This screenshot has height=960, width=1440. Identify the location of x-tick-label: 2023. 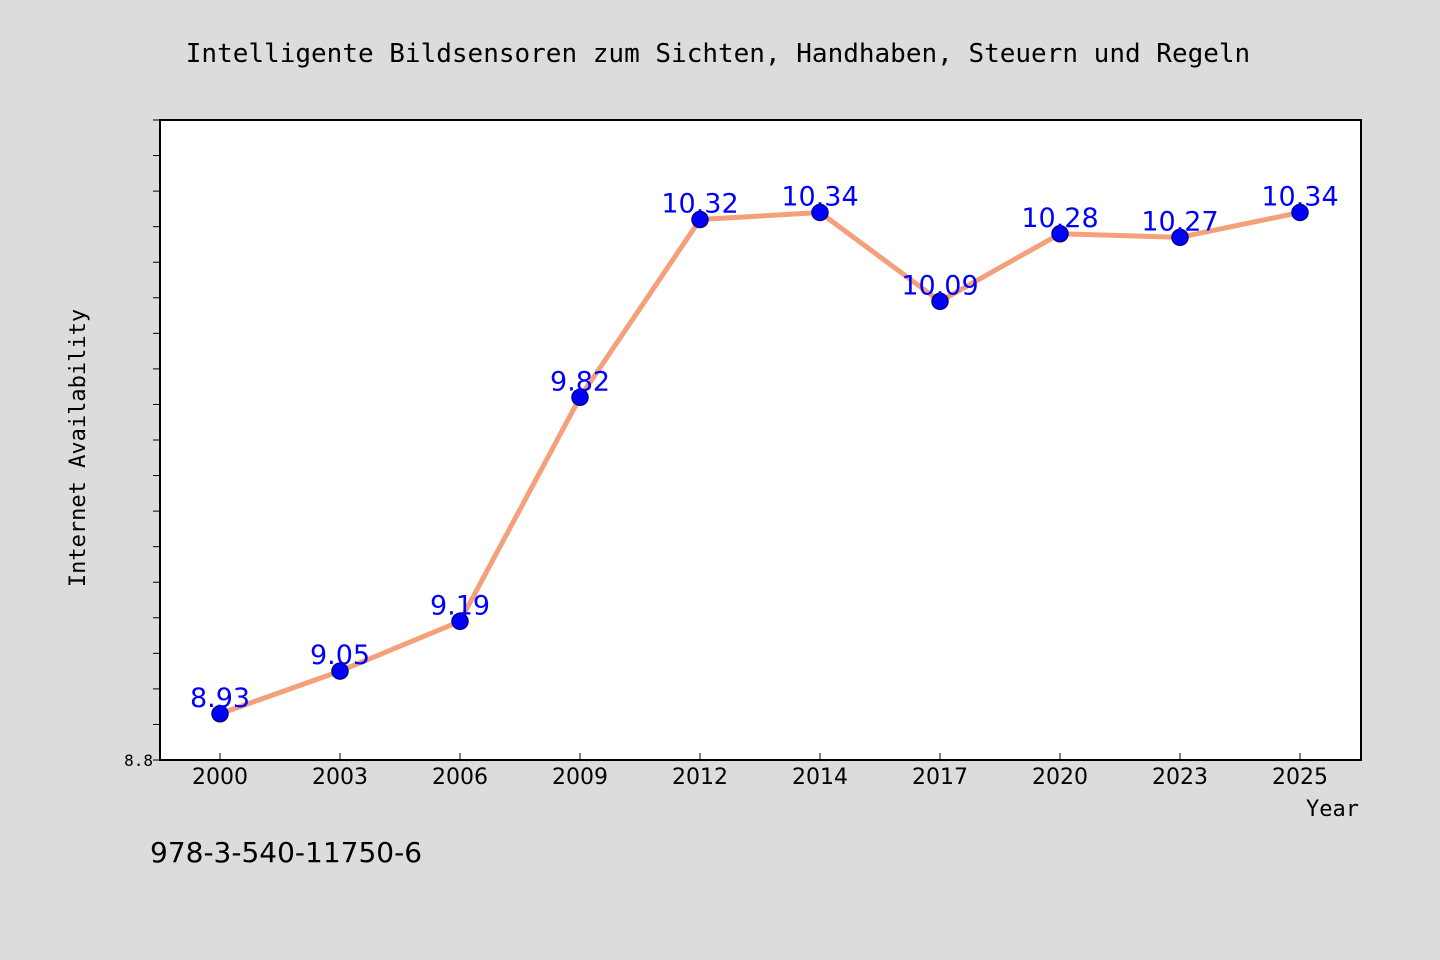
(1180, 777).